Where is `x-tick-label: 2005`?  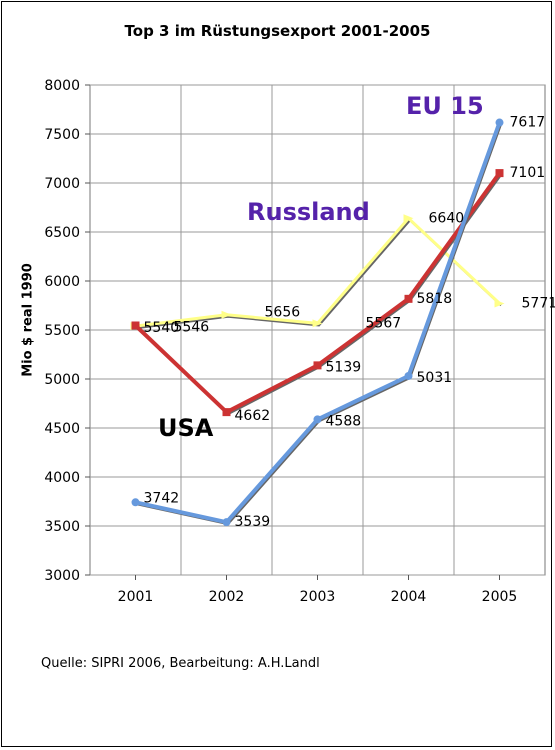
x-tick-label: 2005 is located at coordinates (500, 597).